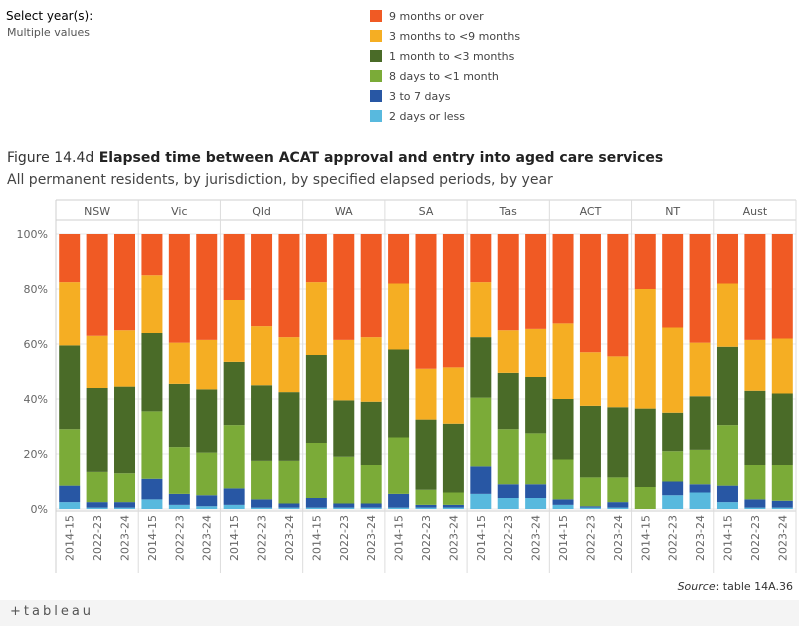  Describe the element at coordinates (735, 586) in the screenshot. I see `source-note: Source: table 14A.36` at that location.